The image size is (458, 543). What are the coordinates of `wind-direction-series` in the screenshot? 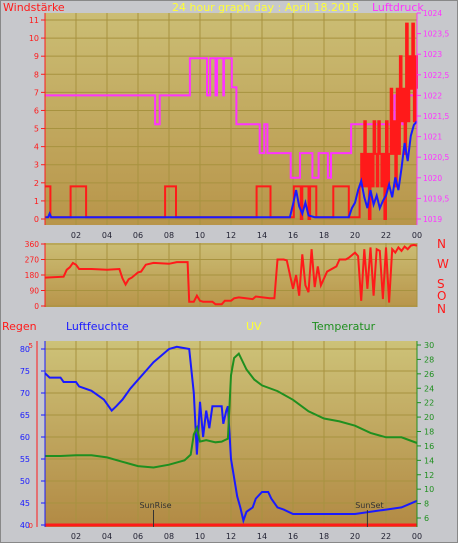 It's located at (231, 274).